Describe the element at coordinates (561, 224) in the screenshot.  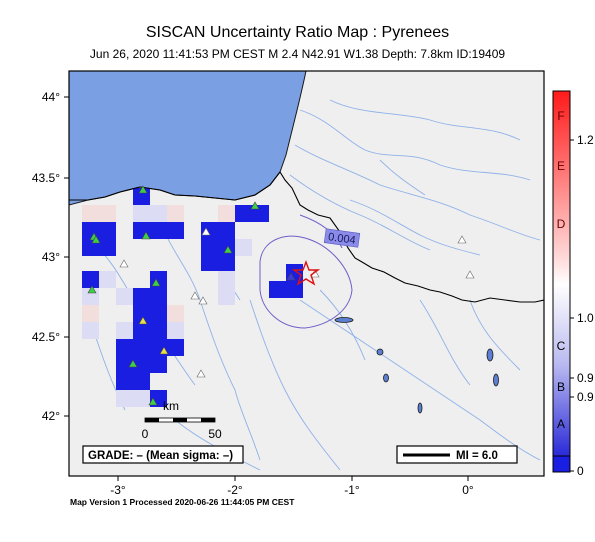
I see `grade-letter: D` at that location.